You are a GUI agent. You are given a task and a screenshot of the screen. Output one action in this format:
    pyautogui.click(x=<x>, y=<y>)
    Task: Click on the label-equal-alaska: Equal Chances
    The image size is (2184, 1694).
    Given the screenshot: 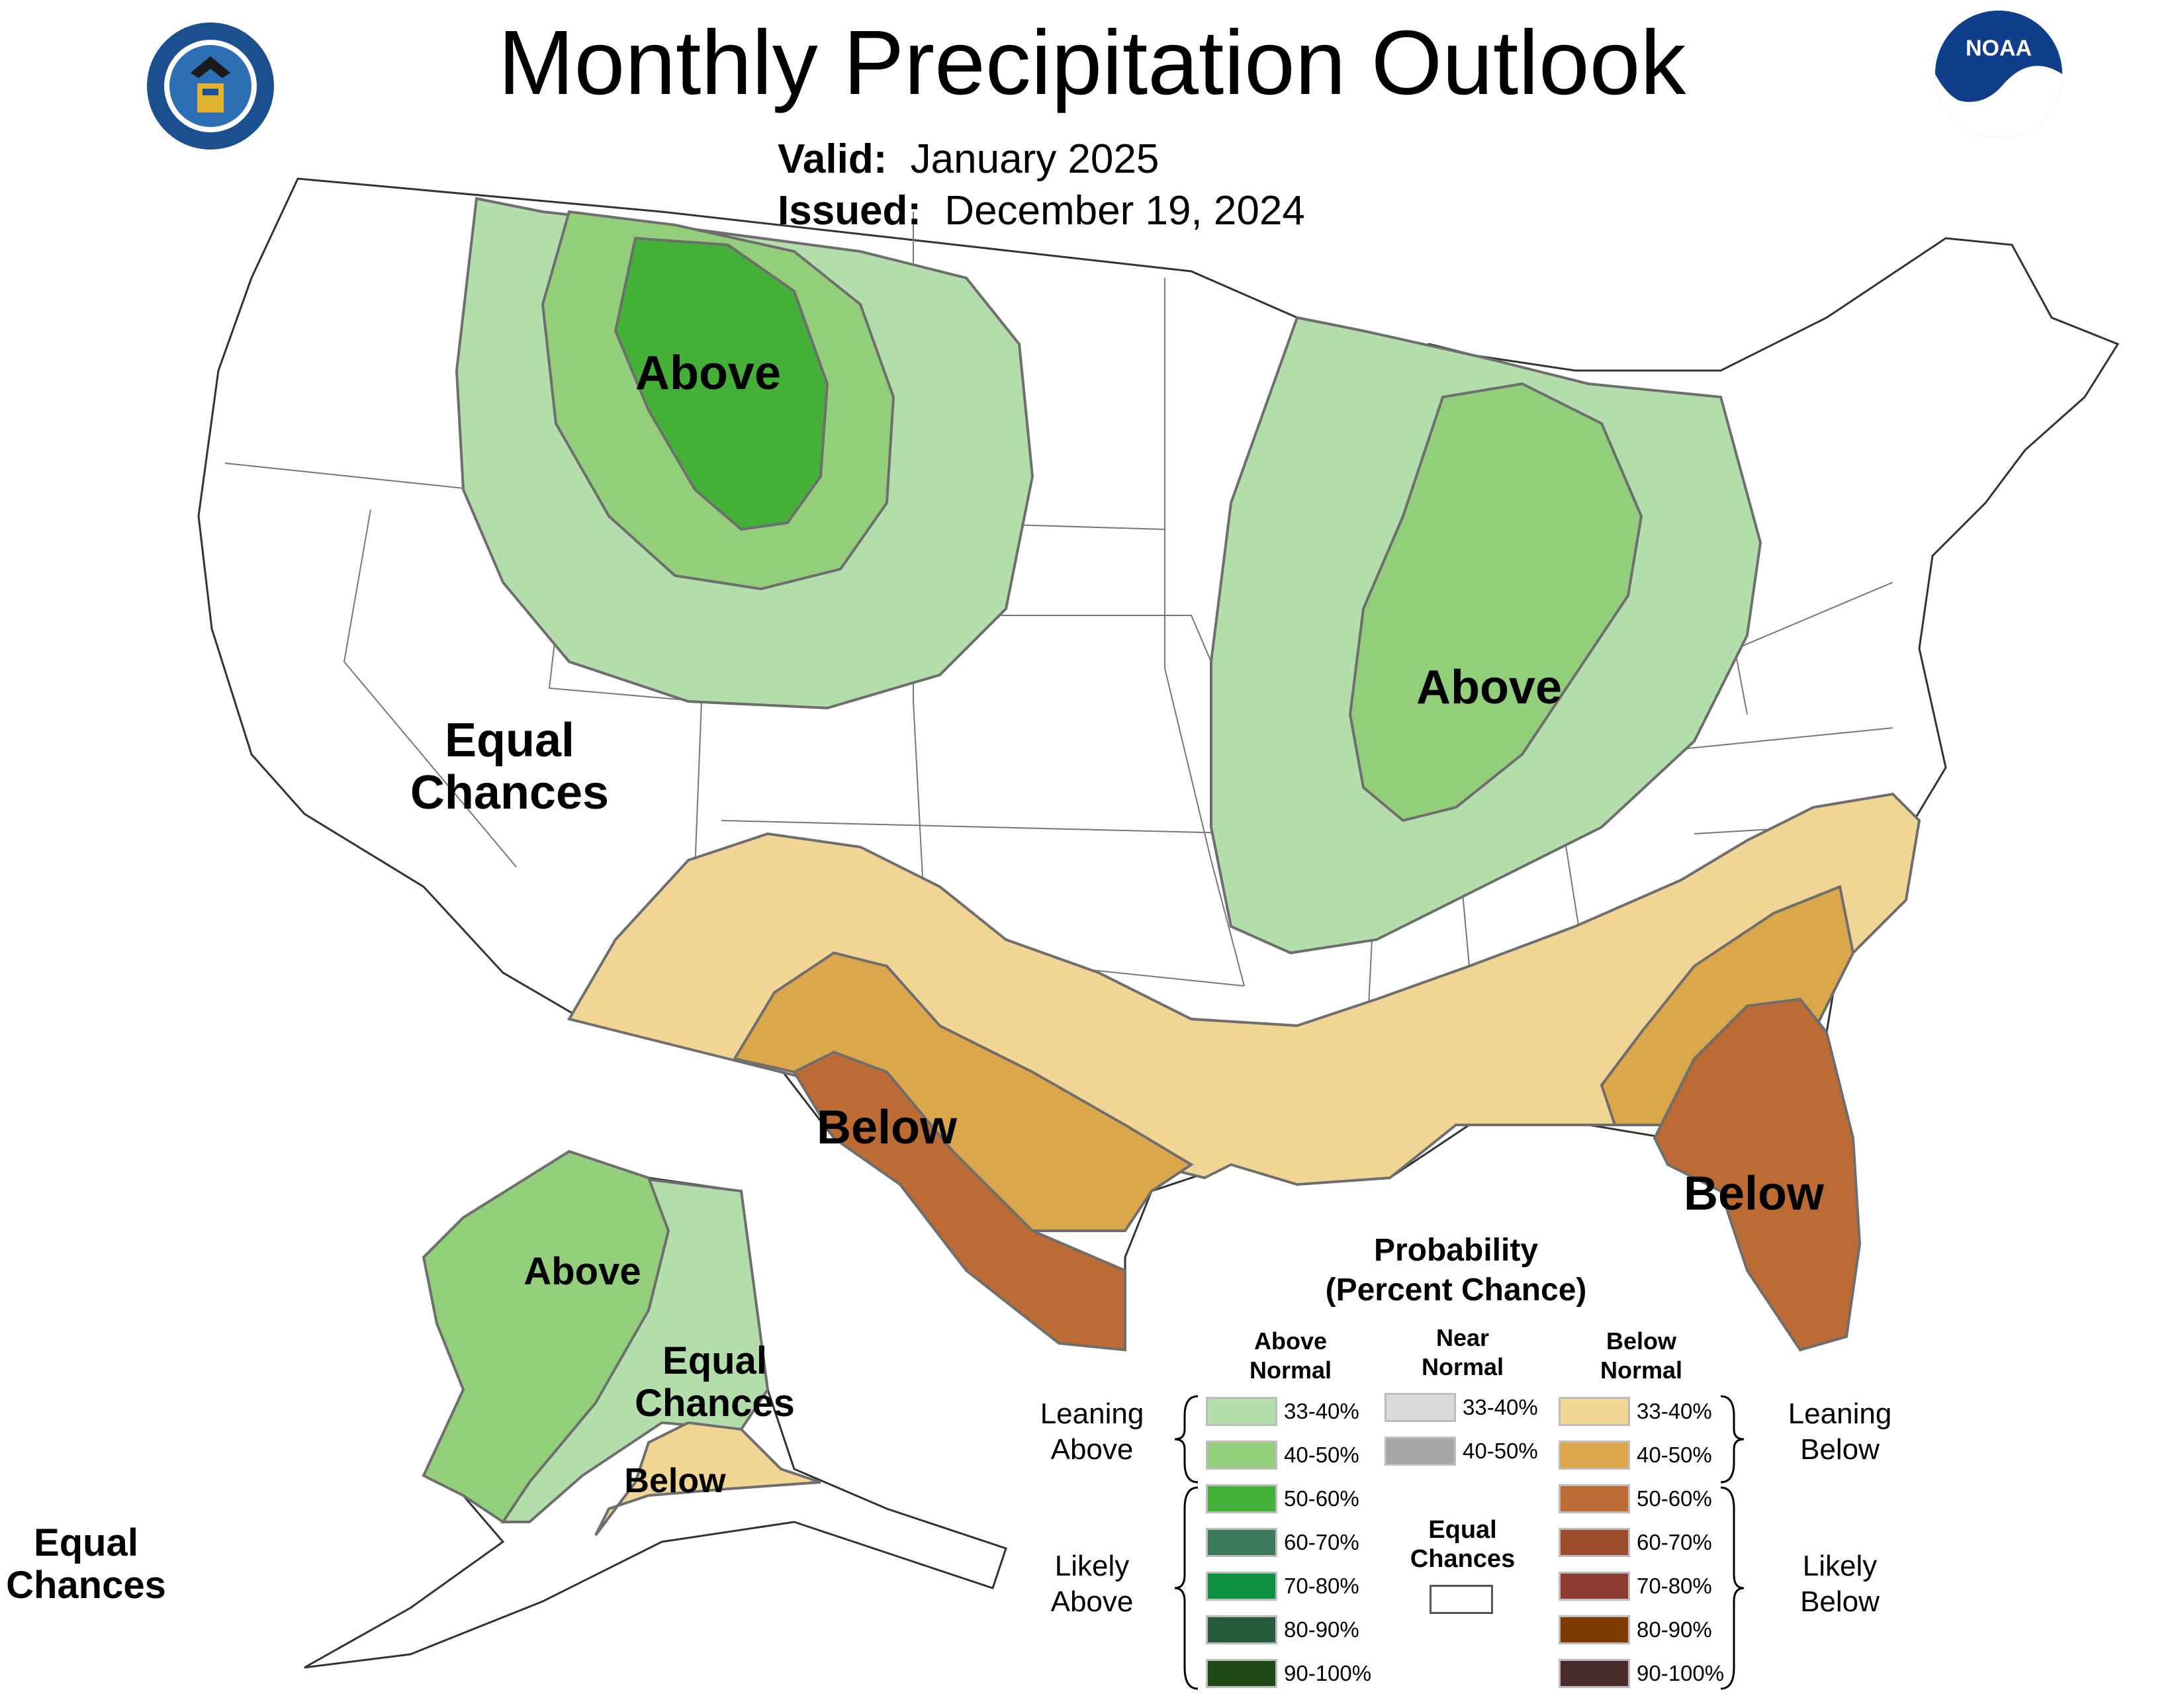 What is the action you would take?
    pyautogui.click(x=714, y=1382)
    